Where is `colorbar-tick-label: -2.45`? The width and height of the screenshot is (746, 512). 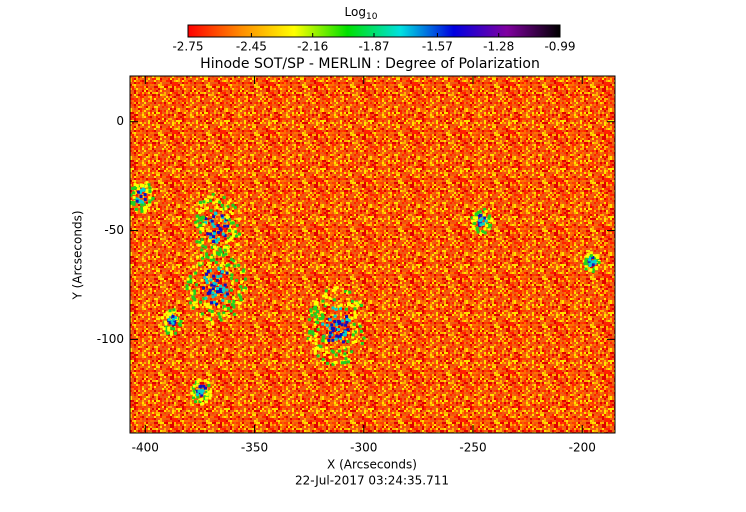
colorbar-tick-label: -2.45 is located at coordinates (251, 47).